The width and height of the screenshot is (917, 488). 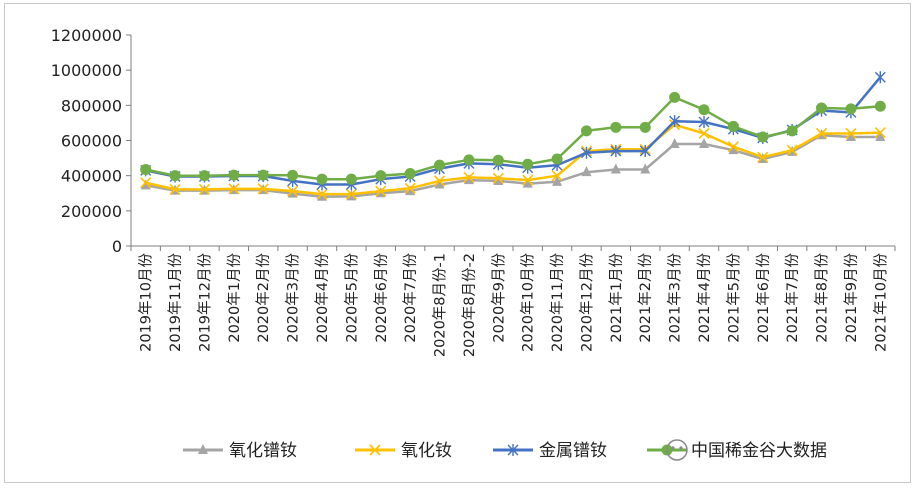 I want to click on x-tick-label: 2021年9月份, so click(x=851, y=298).